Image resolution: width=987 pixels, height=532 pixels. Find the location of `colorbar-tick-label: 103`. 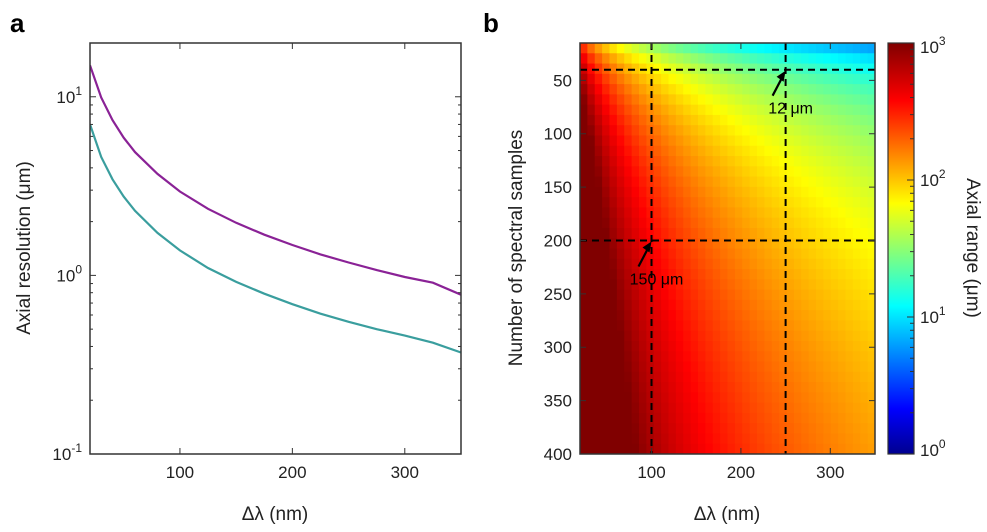

colorbar-tick-label: 103 is located at coordinates (933, 45).